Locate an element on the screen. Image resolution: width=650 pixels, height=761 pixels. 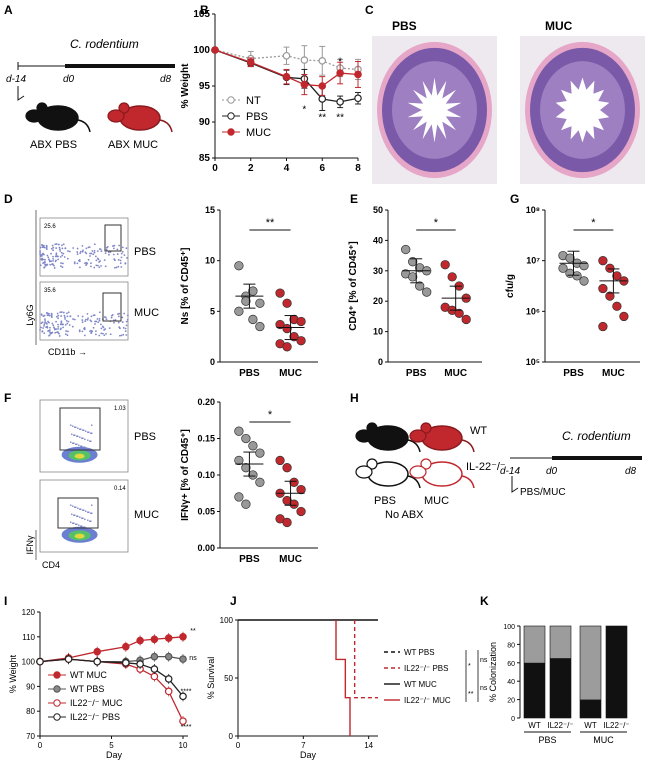
f-plot-xtick-label: PBS is located at coordinates (249, 559).